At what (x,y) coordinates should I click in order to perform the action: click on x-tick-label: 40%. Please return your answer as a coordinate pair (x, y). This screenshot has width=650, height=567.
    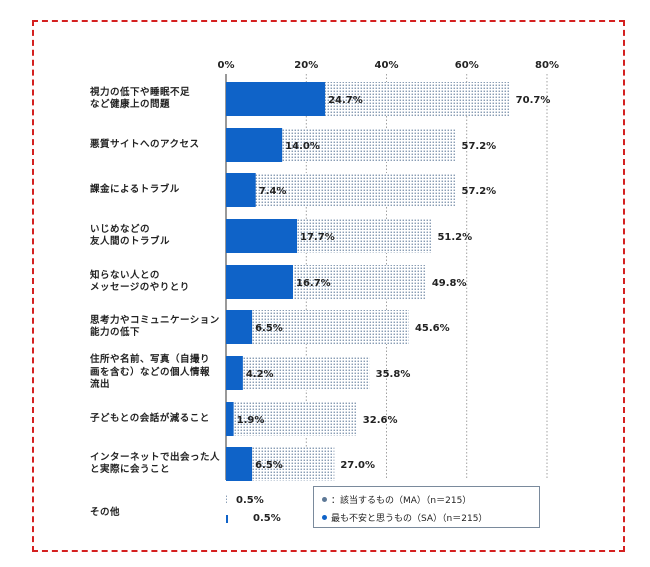
    Looking at the image, I should click on (387, 65).